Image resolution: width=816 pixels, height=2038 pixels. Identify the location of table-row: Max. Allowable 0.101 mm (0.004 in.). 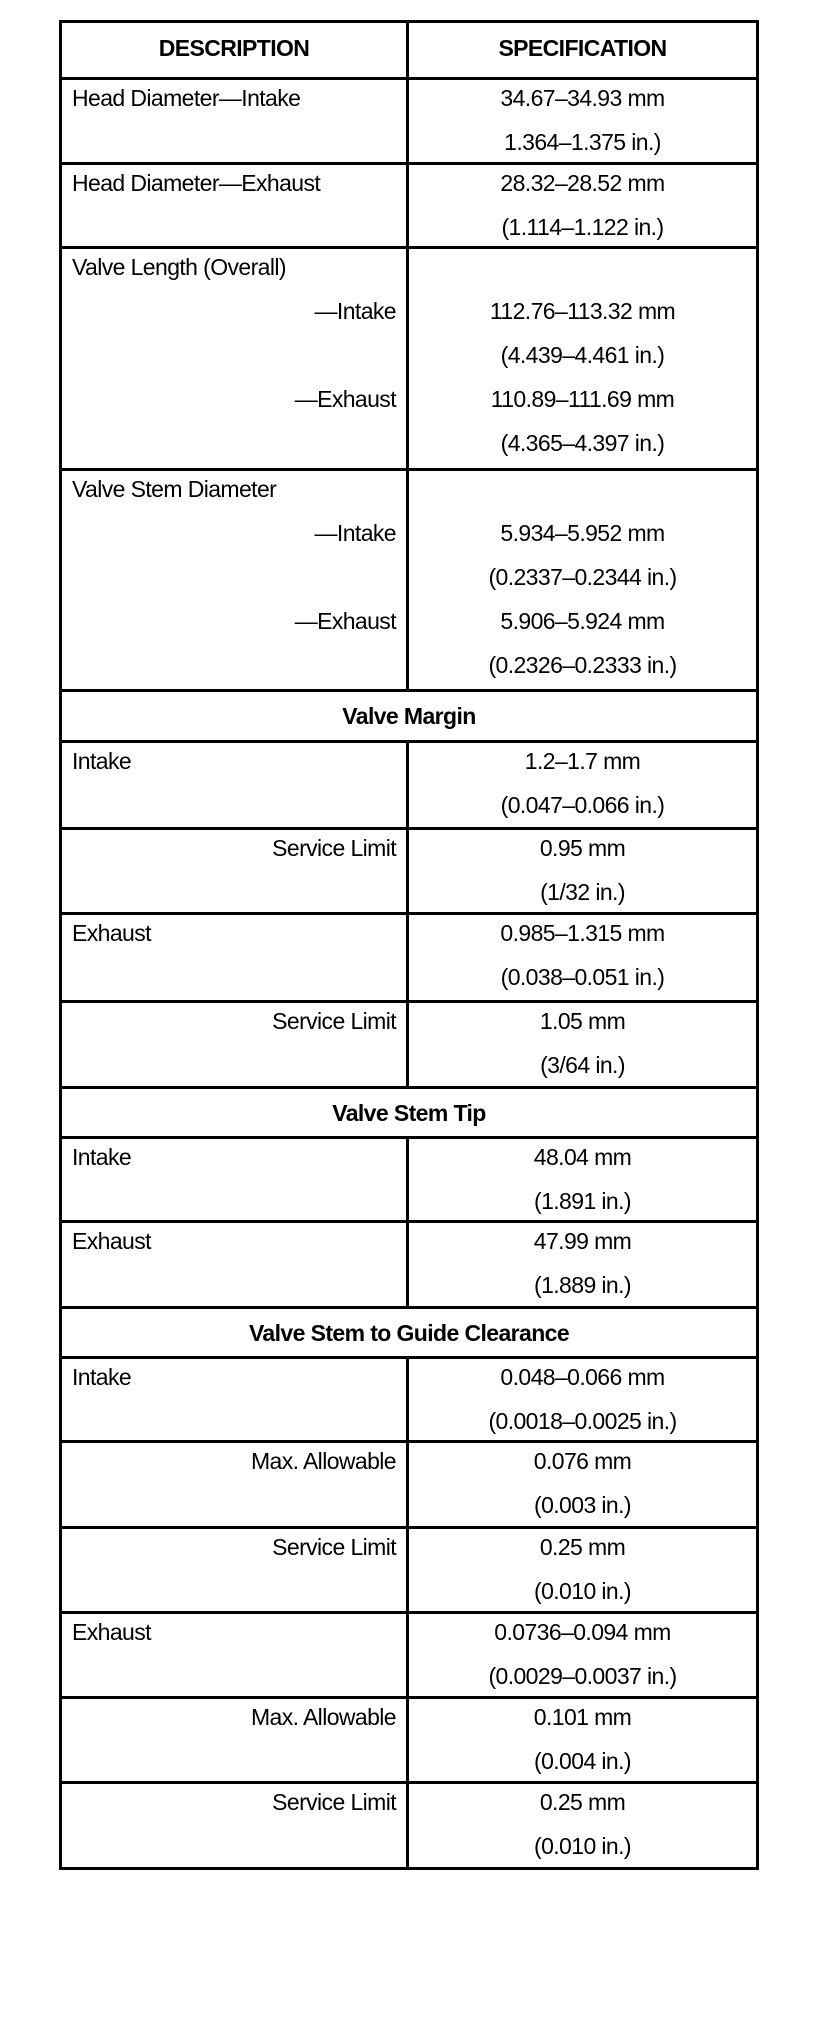
(409, 1738).